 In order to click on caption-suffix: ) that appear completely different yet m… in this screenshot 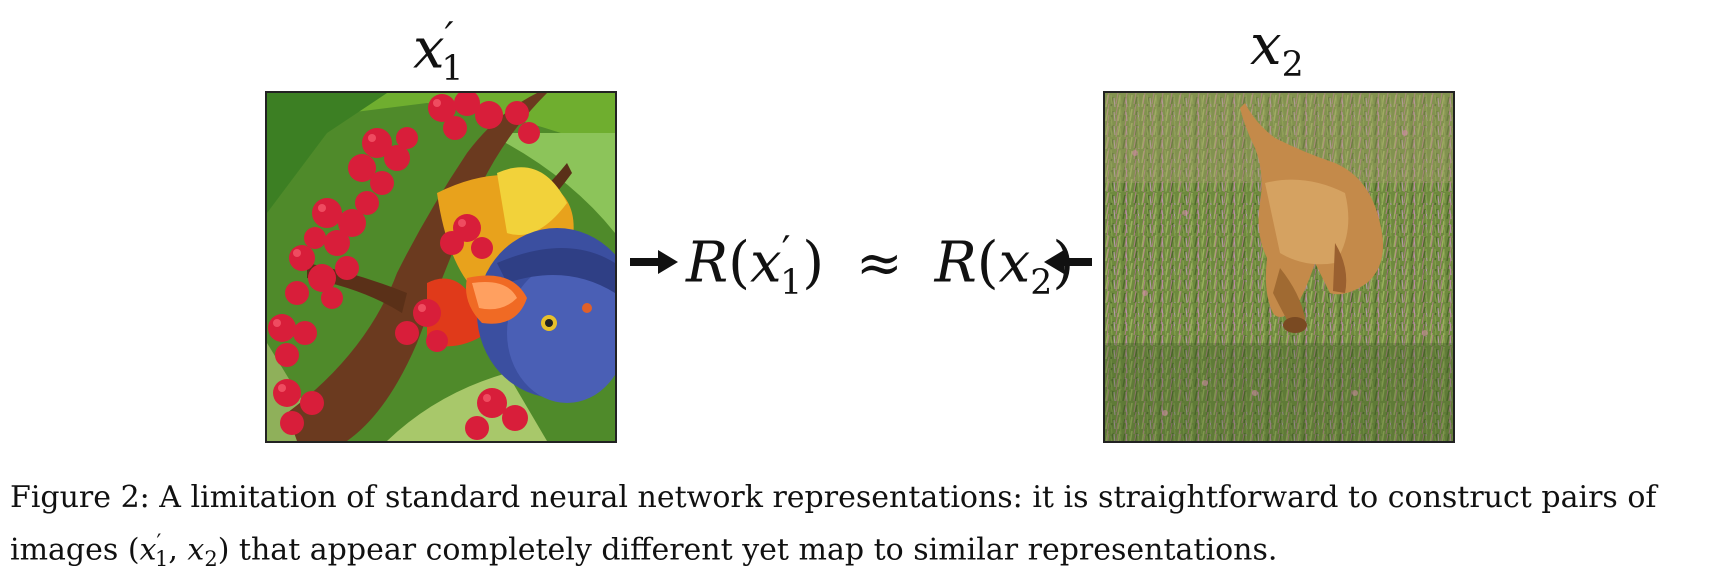, I will do `click(747, 550)`.